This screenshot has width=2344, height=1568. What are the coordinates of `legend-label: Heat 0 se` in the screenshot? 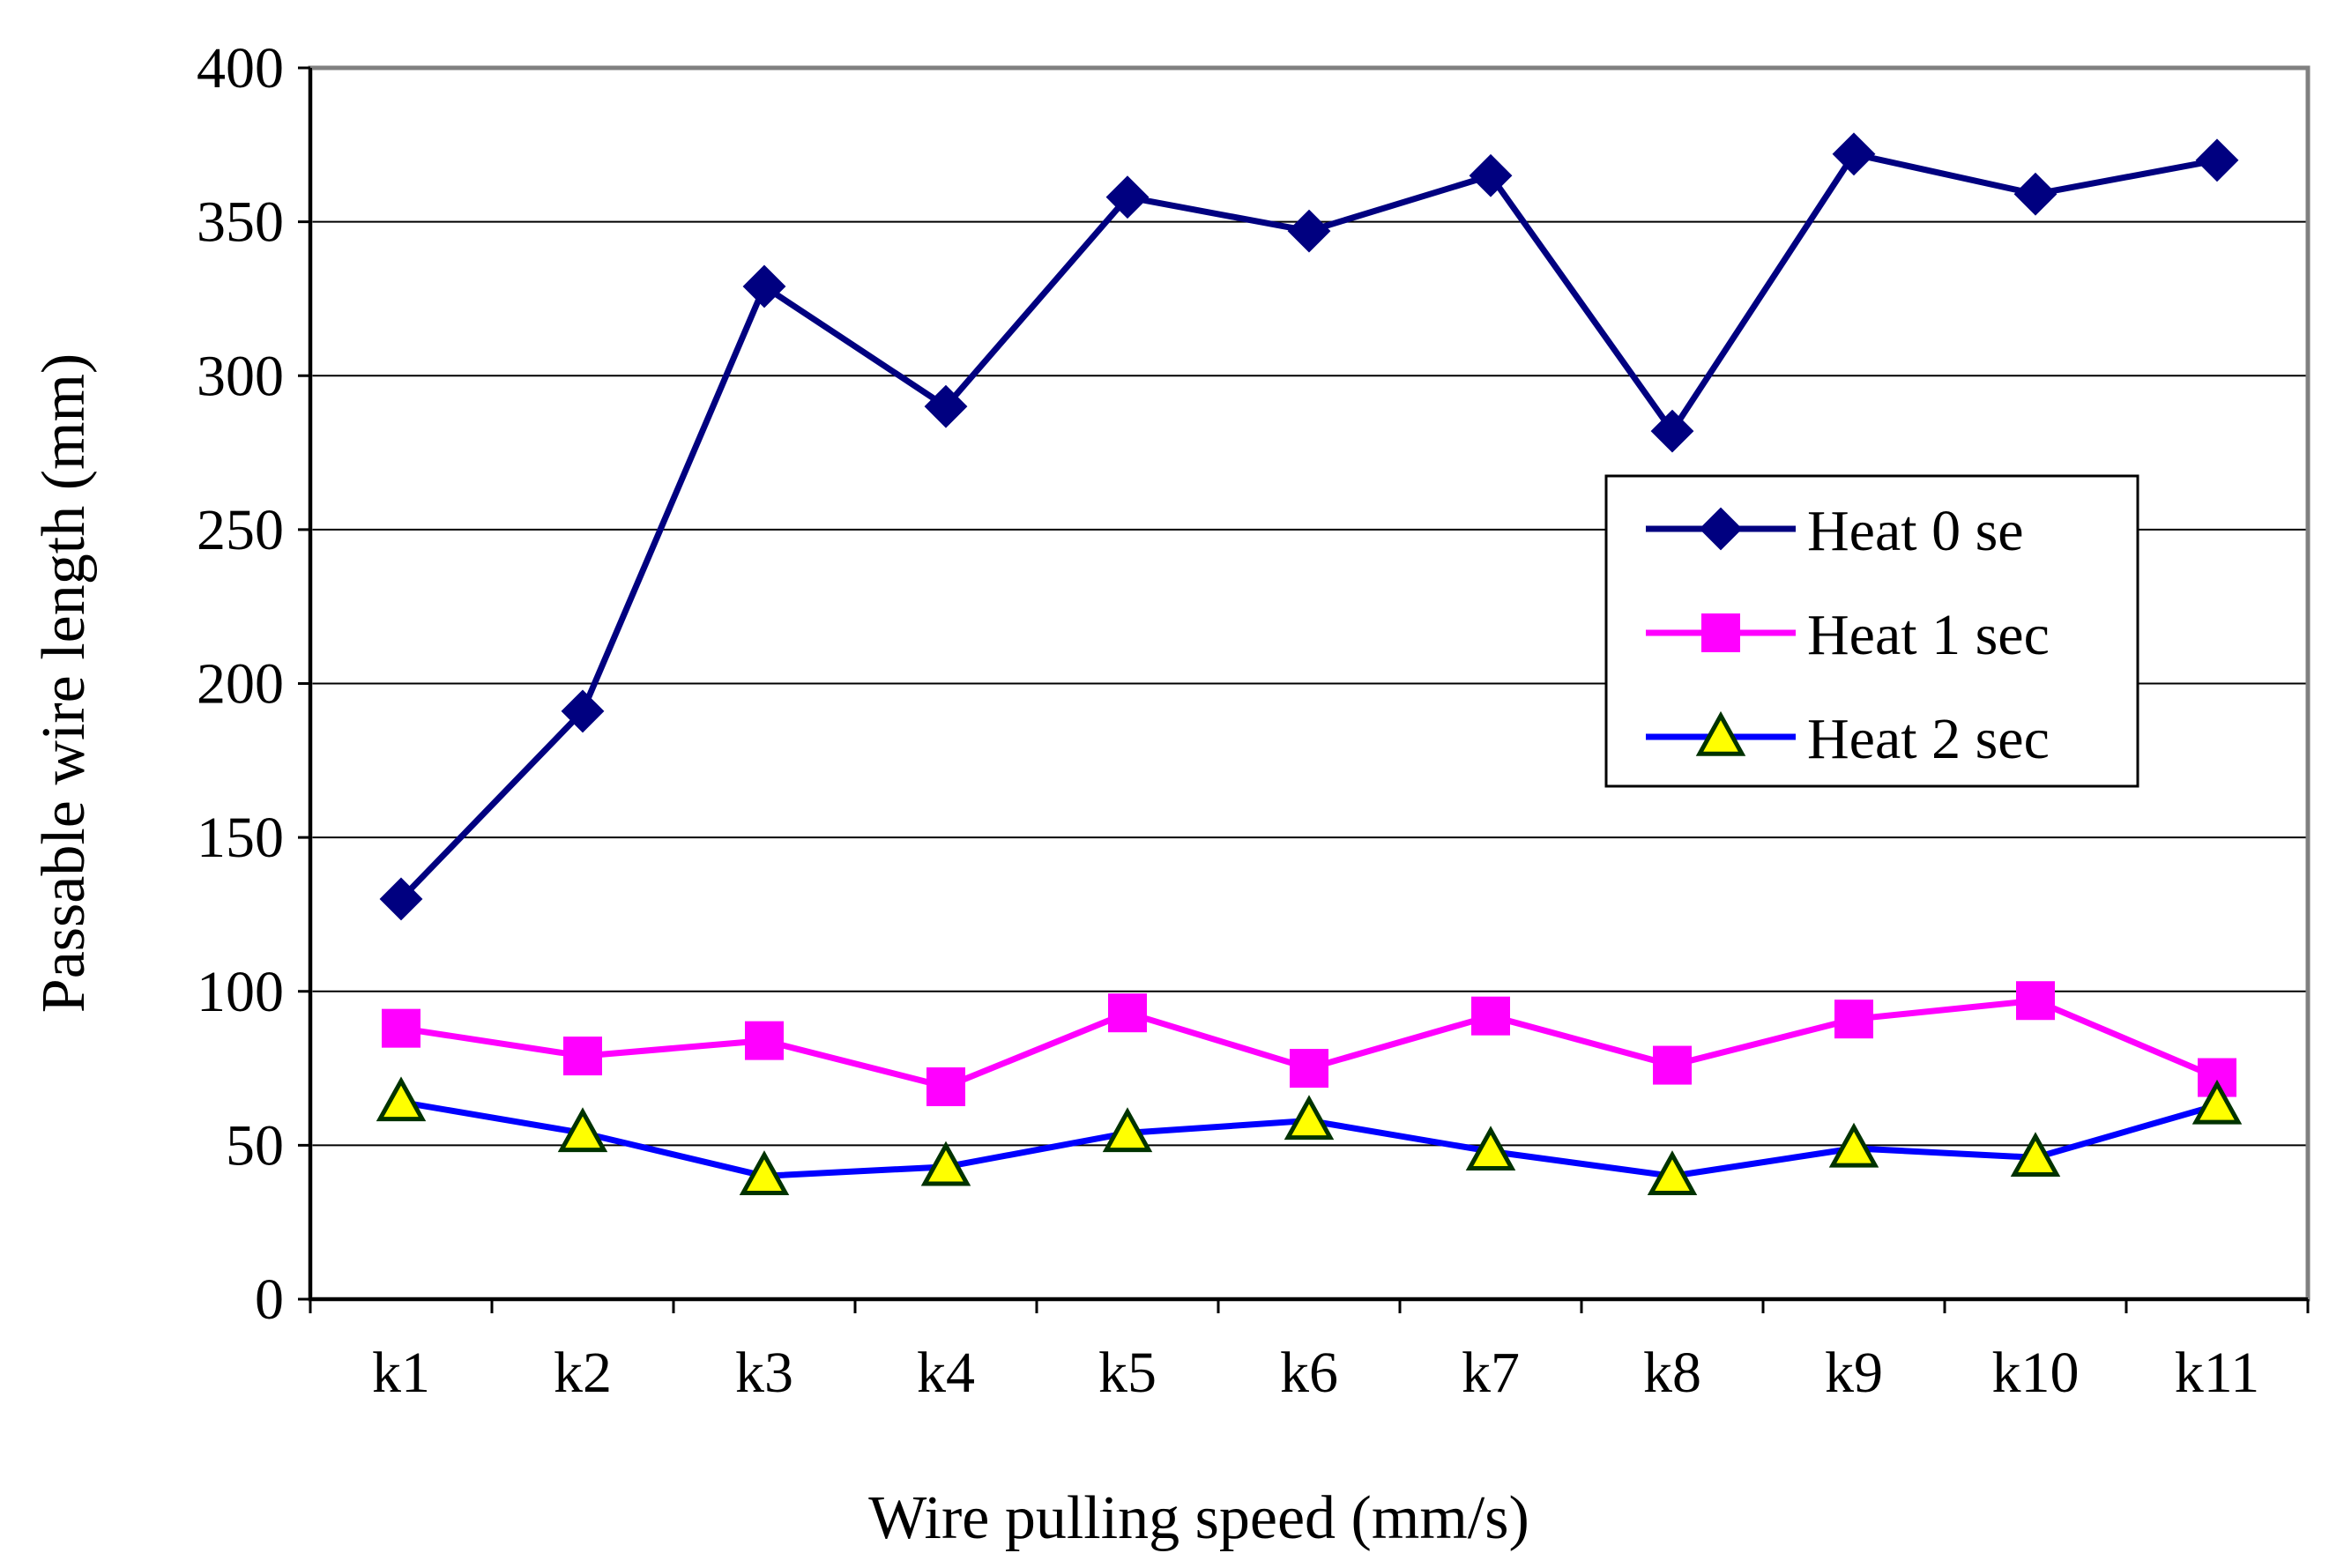 It's located at (1916, 531).